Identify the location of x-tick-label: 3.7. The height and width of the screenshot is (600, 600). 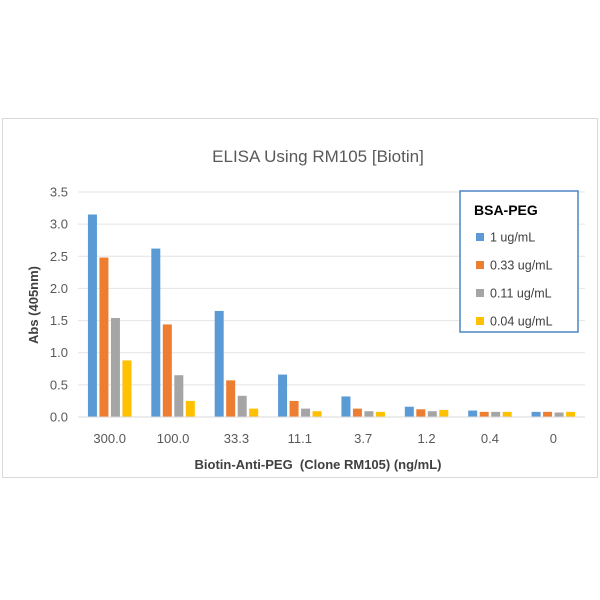
(363, 438).